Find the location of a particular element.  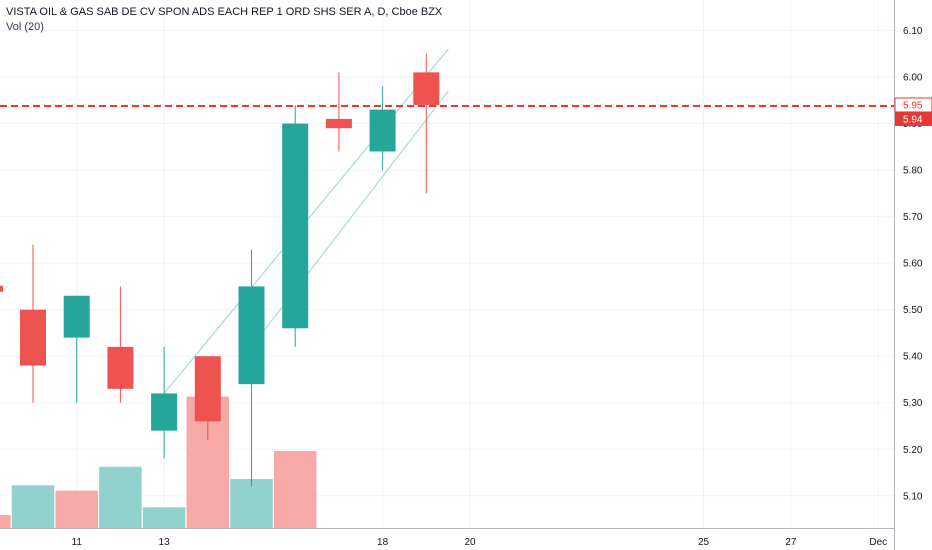

x-tick-label: 13 is located at coordinates (165, 542).